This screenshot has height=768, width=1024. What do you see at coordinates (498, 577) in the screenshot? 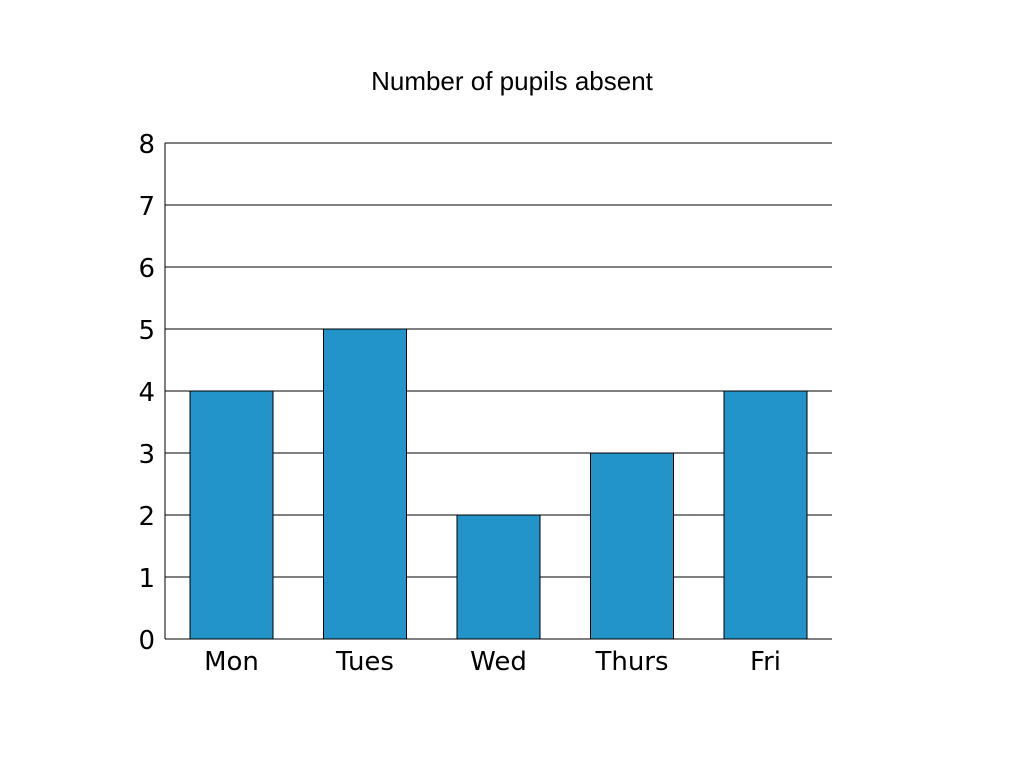
I see `bar-wed` at bounding box center [498, 577].